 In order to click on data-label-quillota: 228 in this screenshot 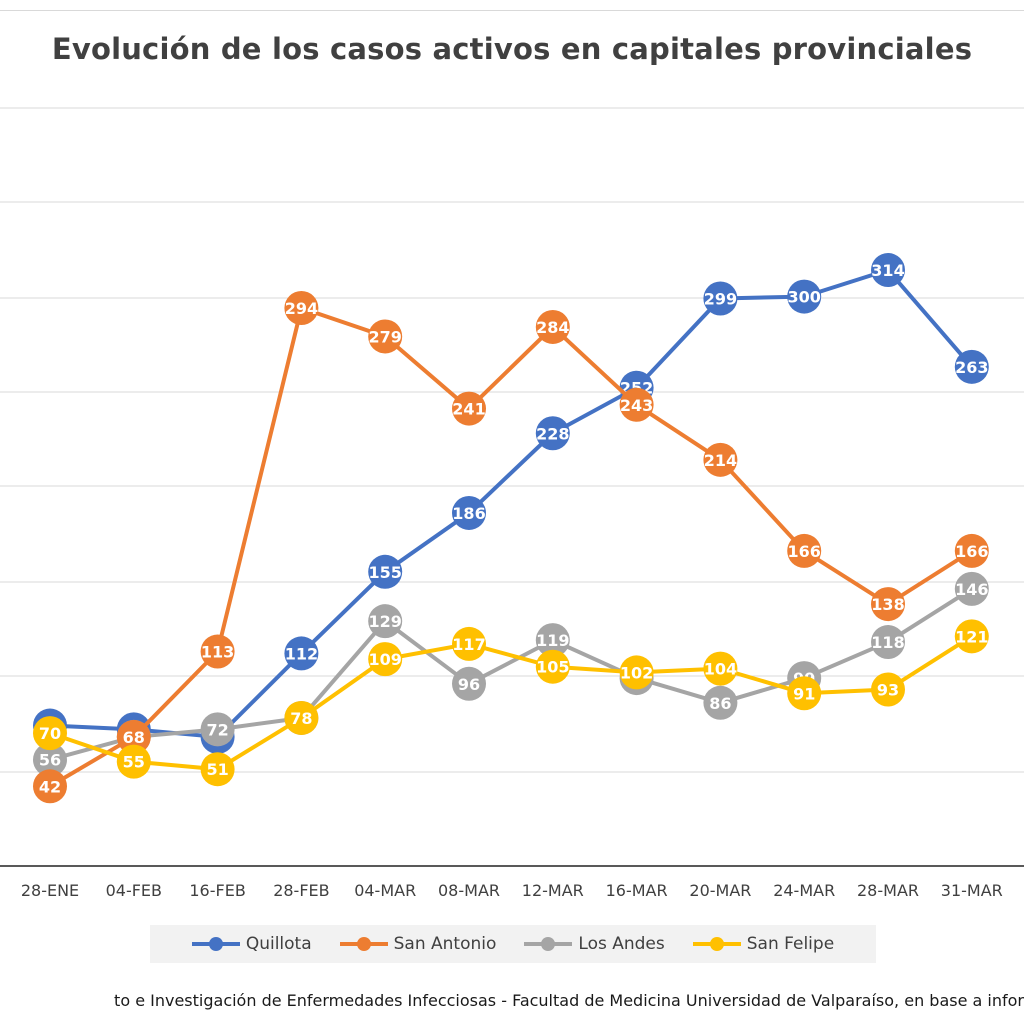, I will do `click(552, 433)`.